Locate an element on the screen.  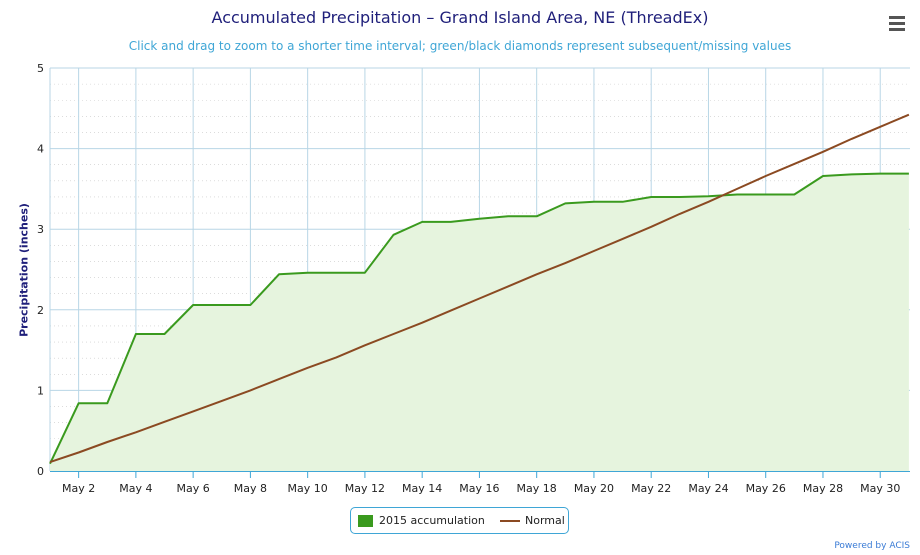
x-tick-label: May 16 is located at coordinates (479, 488).